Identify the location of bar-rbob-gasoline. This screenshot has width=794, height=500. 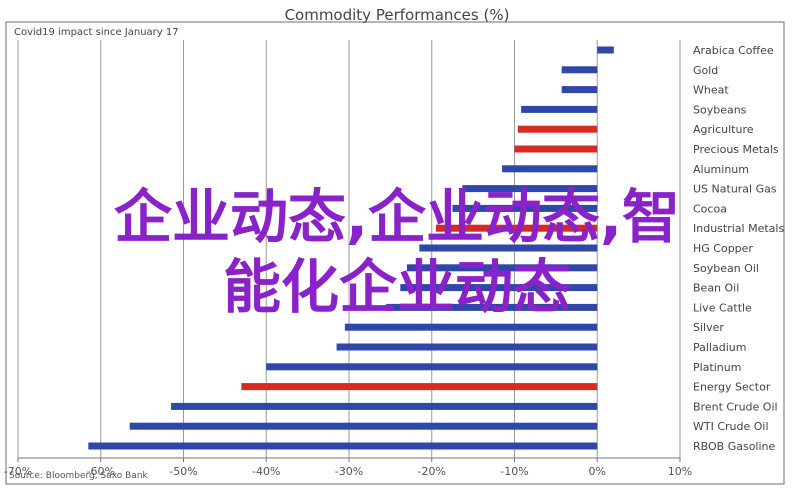
(343, 446).